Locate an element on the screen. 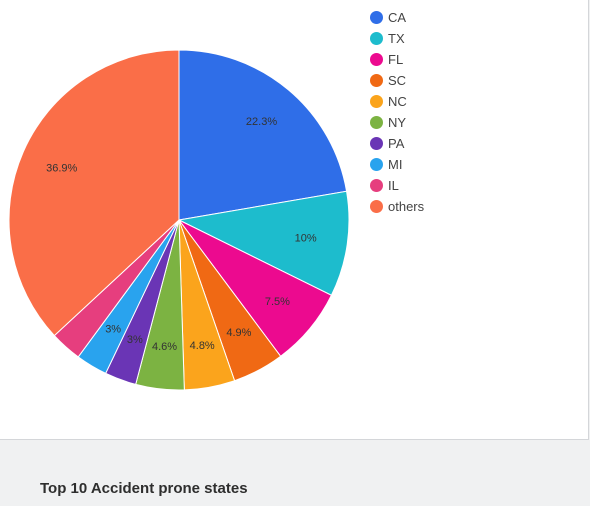 The width and height of the screenshot is (590, 506). legend-item-sc: SC is located at coordinates (397, 80).